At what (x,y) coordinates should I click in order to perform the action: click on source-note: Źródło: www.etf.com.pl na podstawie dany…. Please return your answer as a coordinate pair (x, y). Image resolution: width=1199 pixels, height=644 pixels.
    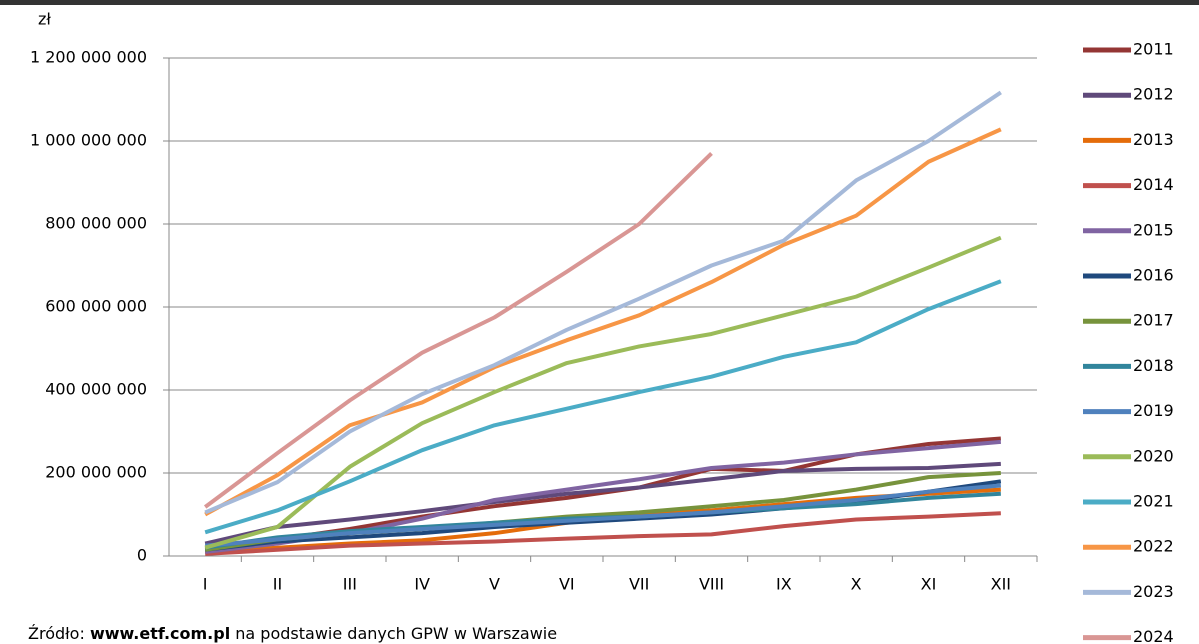
    Looking at the image, I should click on (292, 633).